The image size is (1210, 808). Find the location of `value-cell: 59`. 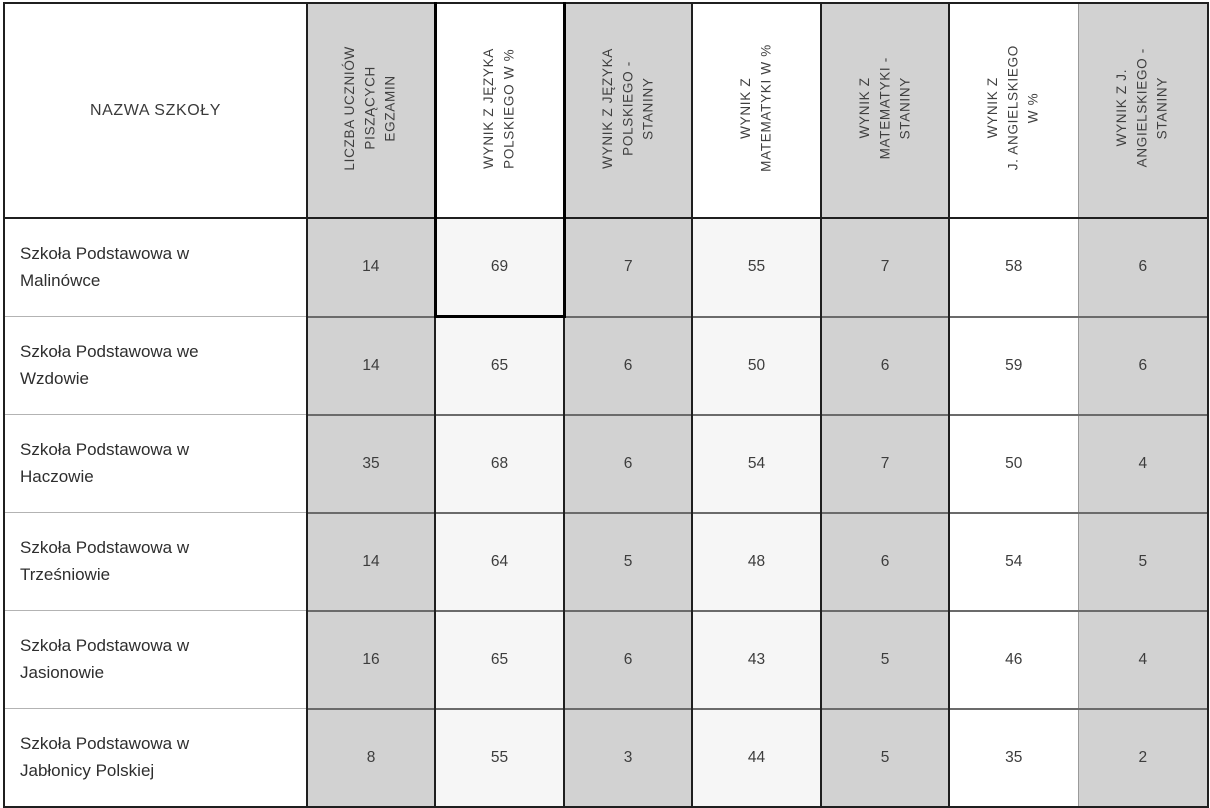

value-cell: 59 is located at coordinates (1013, 365).